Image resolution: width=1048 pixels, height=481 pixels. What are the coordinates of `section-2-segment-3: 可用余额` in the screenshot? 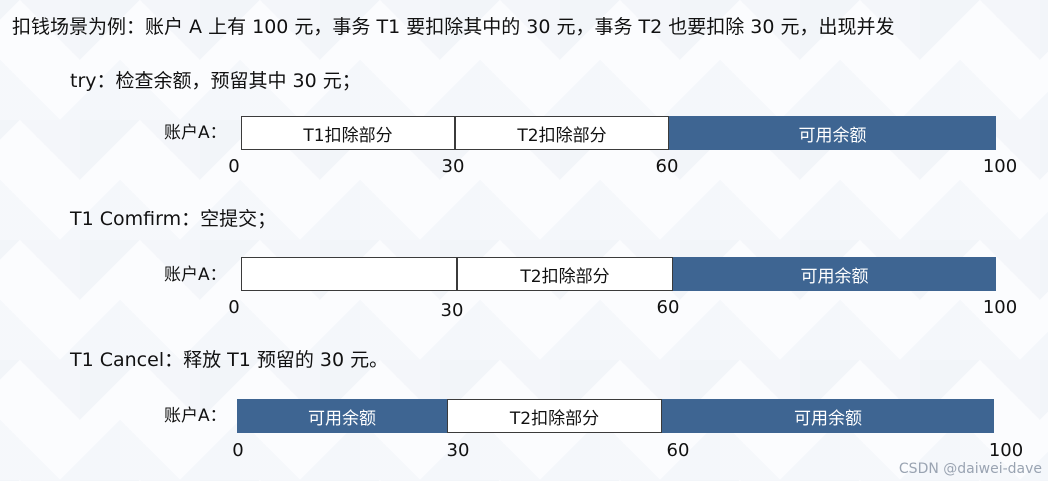 It's located at (834, 274).